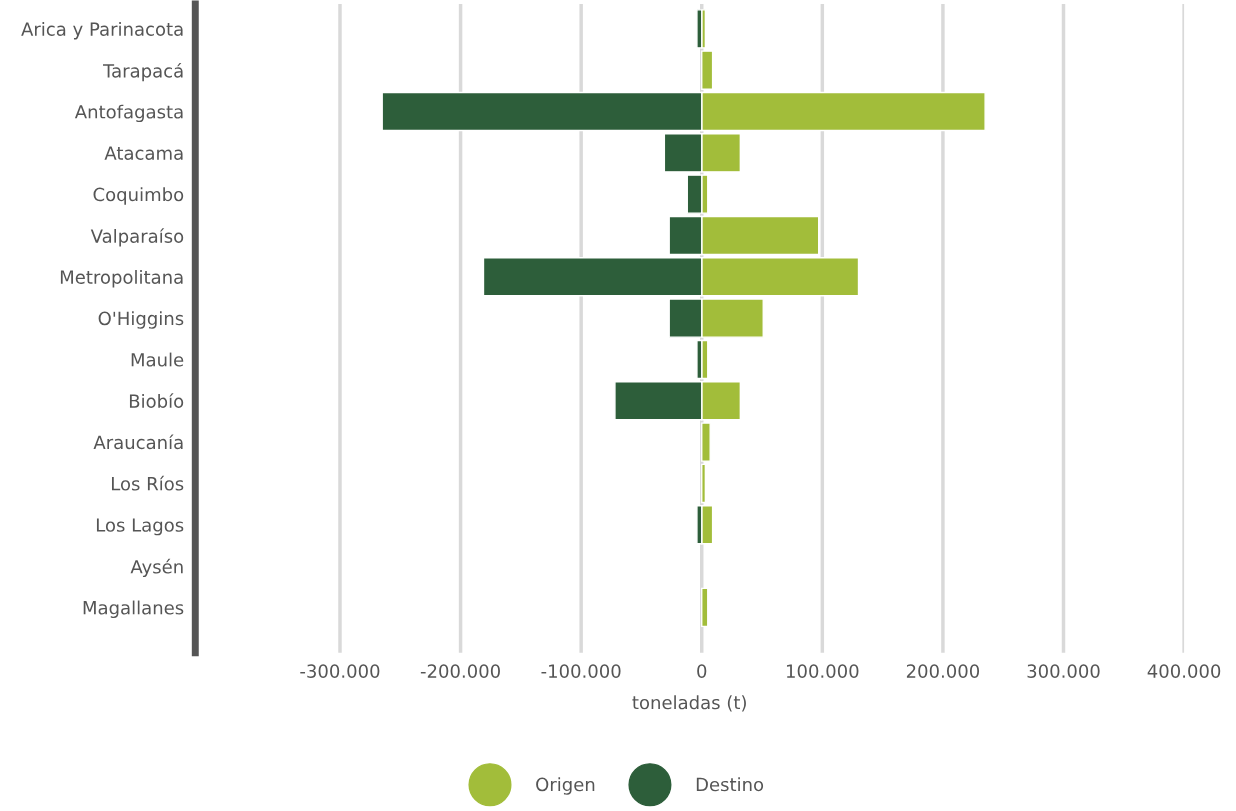 The height and width of the screenshot is (811, 1236). What do you see at coordinates (133, 609) in the screenshot?
I see `y-tick-label: Magallanes` at bounding box center [133, 609].